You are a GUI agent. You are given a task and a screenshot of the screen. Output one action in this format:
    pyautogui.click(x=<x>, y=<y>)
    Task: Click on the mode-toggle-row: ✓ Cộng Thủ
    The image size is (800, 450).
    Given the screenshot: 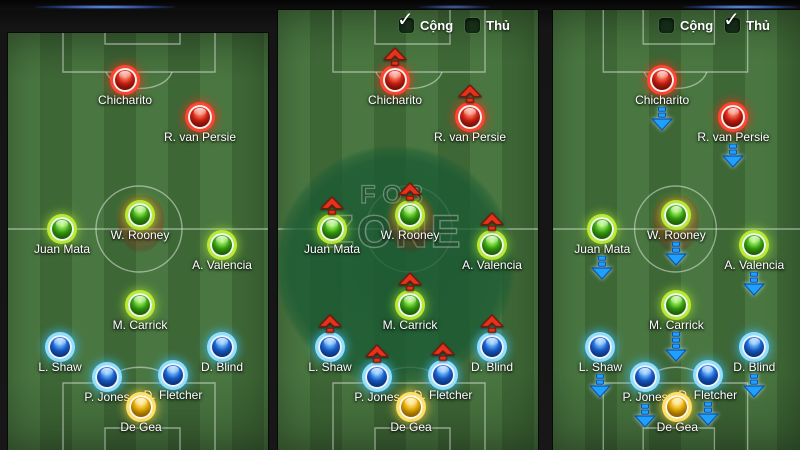 What is the action you would take?
    pyautogui.click(x=453, y=21)
    